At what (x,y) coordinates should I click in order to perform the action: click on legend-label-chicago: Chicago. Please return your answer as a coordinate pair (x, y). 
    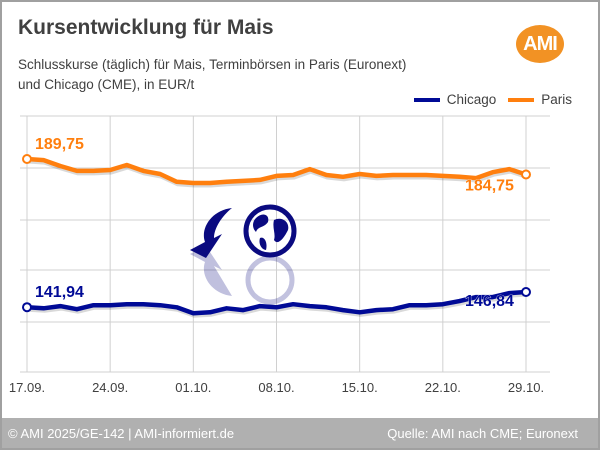
    Looking at the image, I should click on (471, 99).